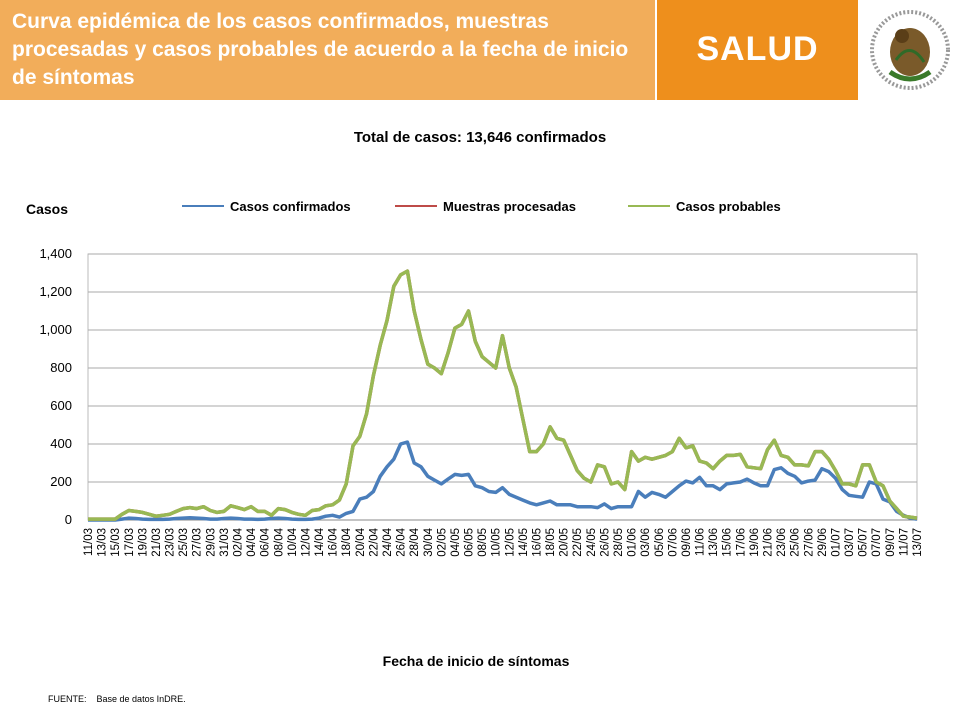 The height and width of the screenshot is (720, 960). Describe the element at coordinates (388, 541) in the screenshot. I see `x-tick-label: 24/04` at that location.